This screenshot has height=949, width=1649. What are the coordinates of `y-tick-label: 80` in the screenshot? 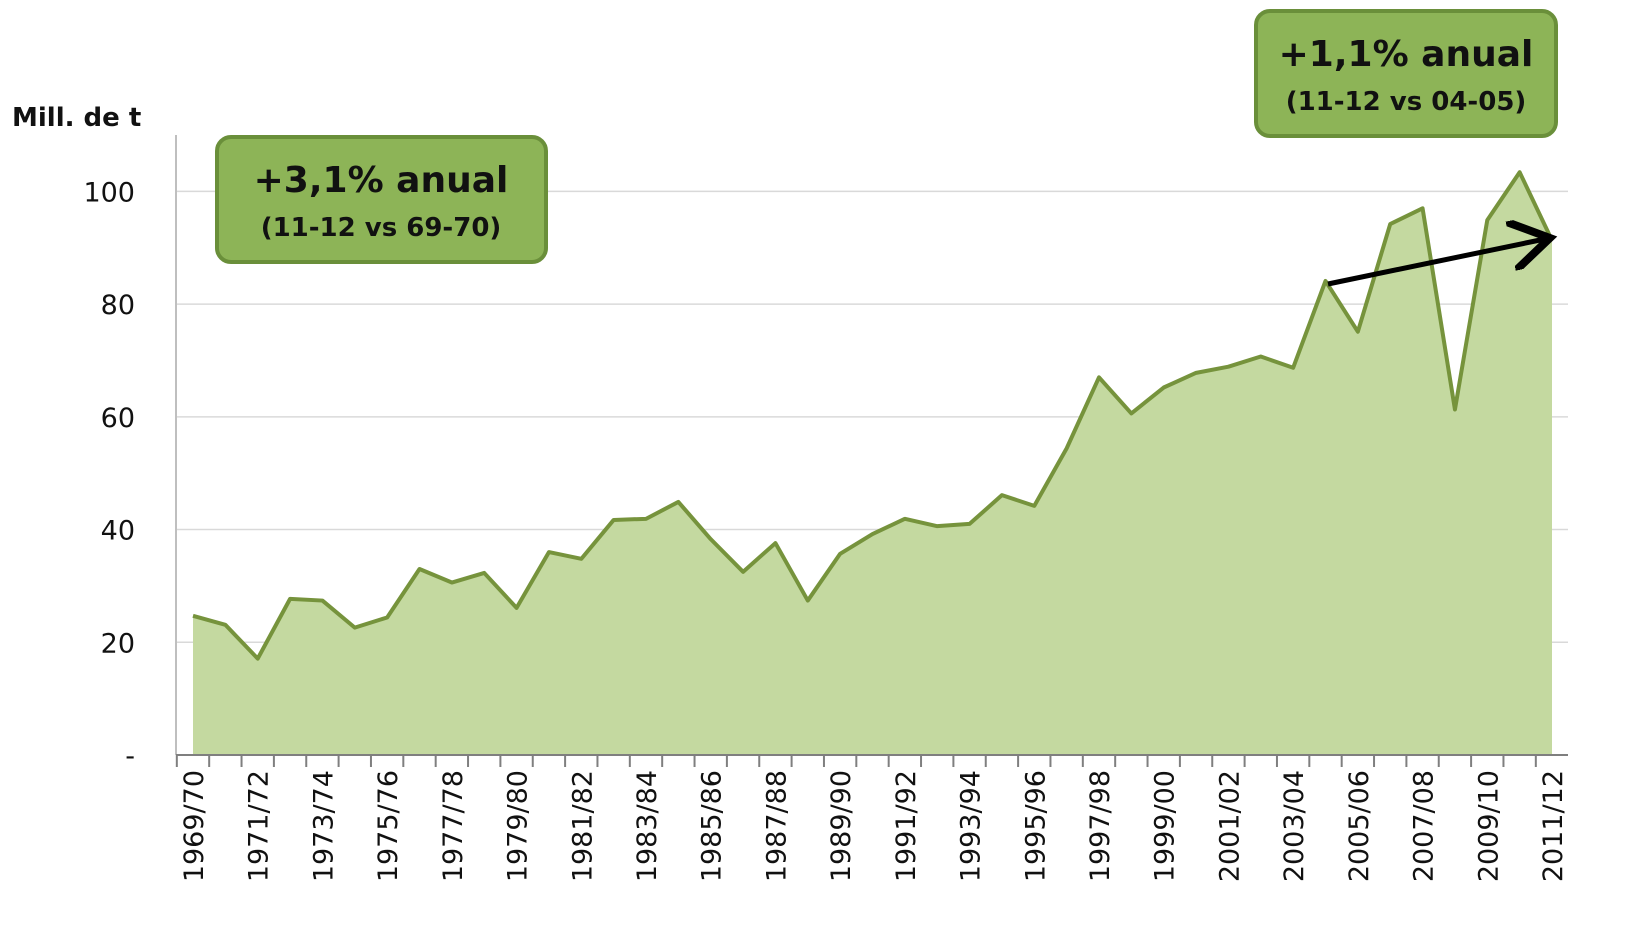 It's located at (118, 305).